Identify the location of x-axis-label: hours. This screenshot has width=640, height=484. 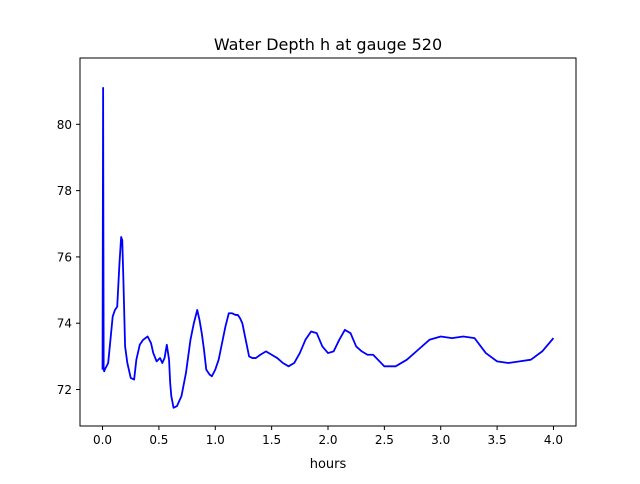
(328, 464).